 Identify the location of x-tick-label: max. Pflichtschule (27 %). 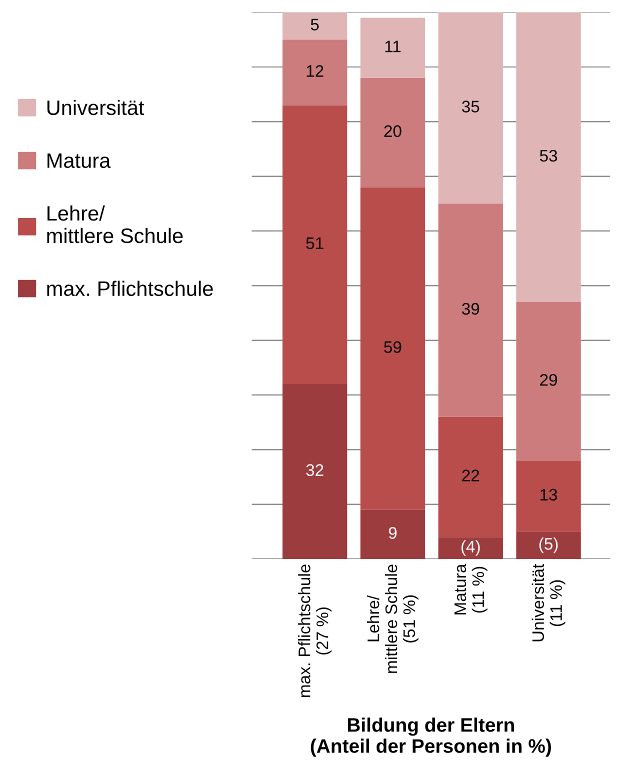
(315, 631).